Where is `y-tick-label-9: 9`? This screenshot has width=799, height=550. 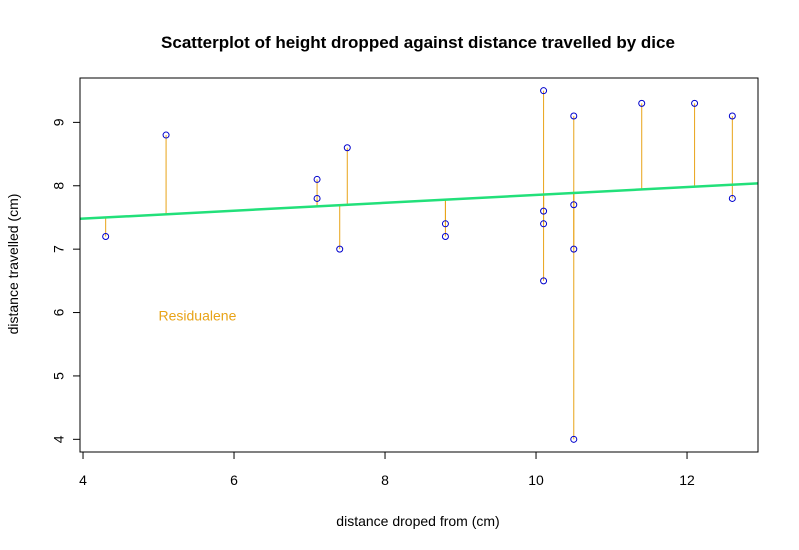
y-tick-label-9: 9 is located at coordinates (59, 122).